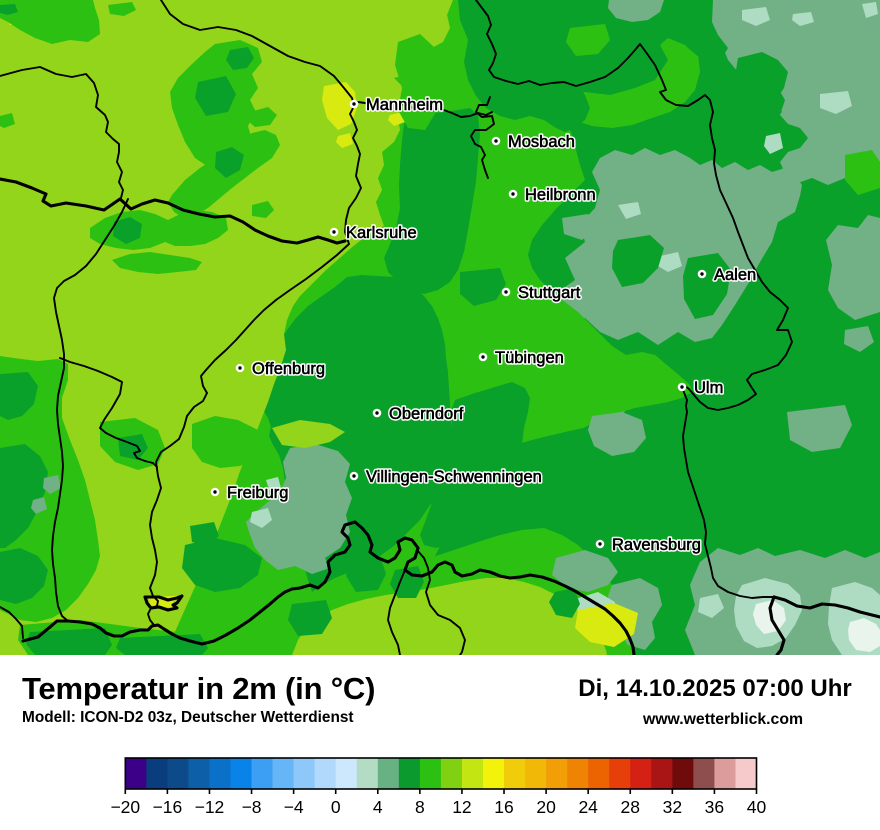  I want to click on svg-text: 36, so click(714, 807).